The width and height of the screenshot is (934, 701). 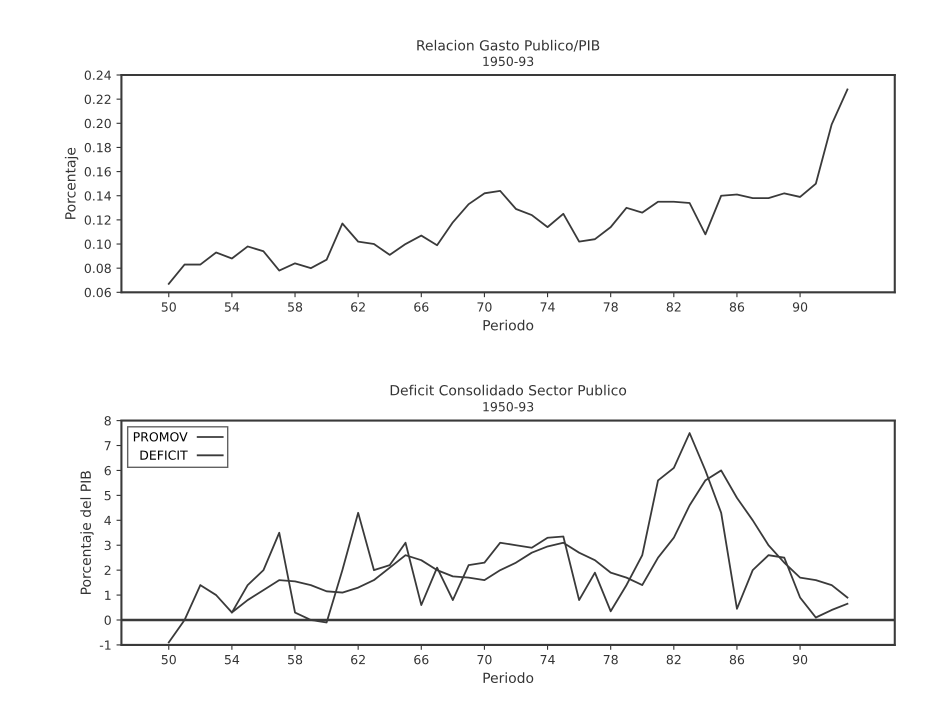 What do you see at coordinates (105, 645) in the screenshot?
I see `y-tick-label: -1` at bounding box center [105, 645].